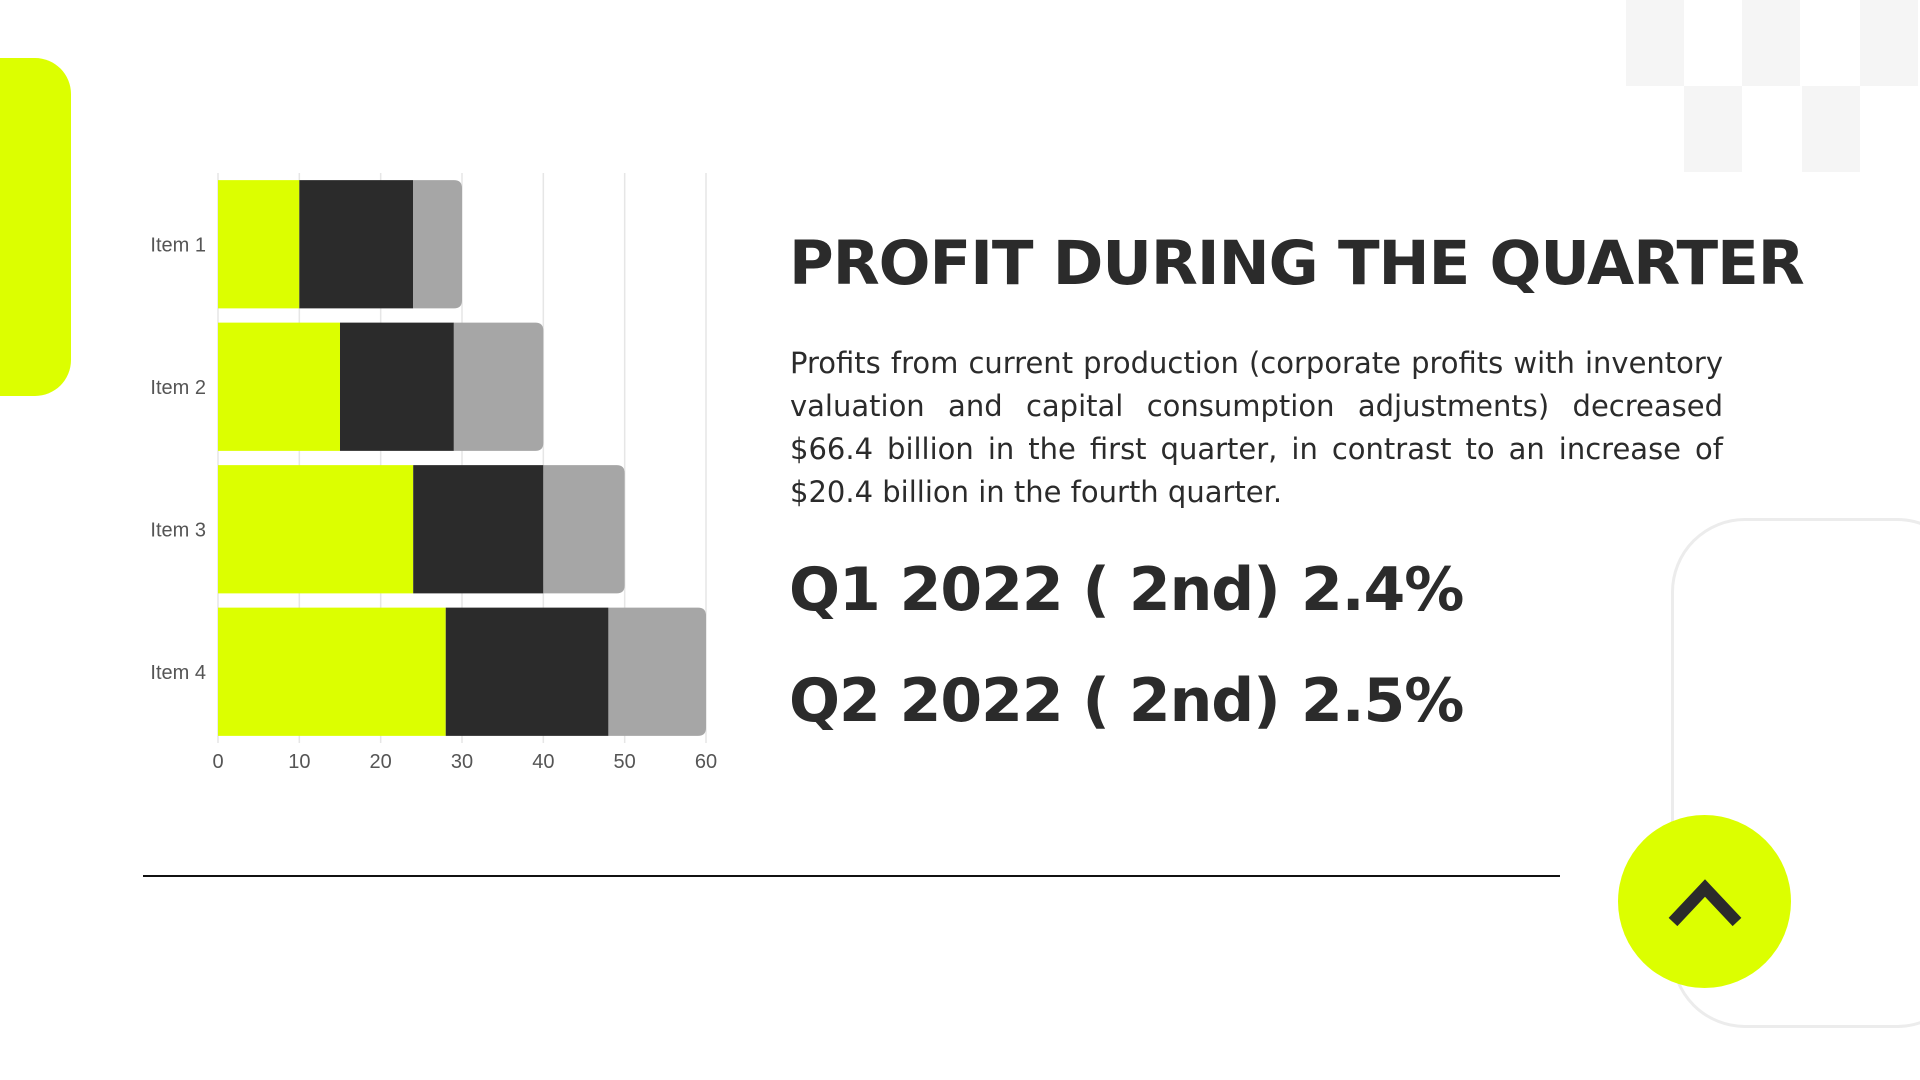 Image resolution: width=1920 pixels, height=1080 pixels. Describe the element at coordinates (1382, 701) in the screenshot. I see `stat-value: 2.5%` at that location.